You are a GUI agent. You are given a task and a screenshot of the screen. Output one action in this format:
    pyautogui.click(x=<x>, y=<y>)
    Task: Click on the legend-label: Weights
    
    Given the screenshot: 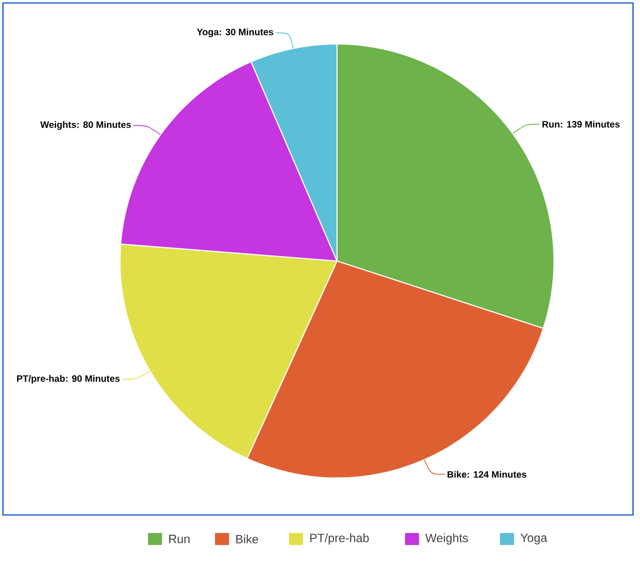 What is the action you would take?
    pyautogui.click(x=446, y=539)
    